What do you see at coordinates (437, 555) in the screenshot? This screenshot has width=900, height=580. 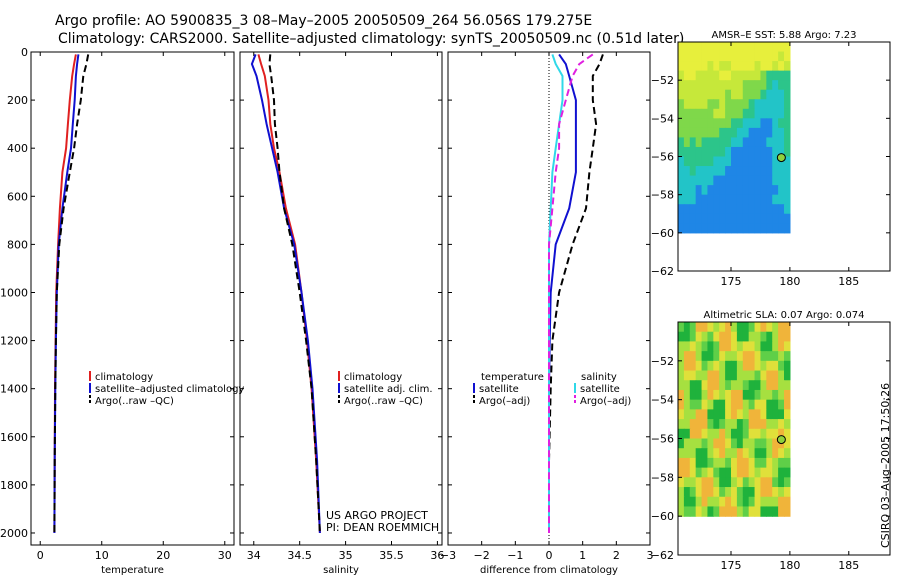 I see `x-tick-label: 36` at bounding box center [437, 555].